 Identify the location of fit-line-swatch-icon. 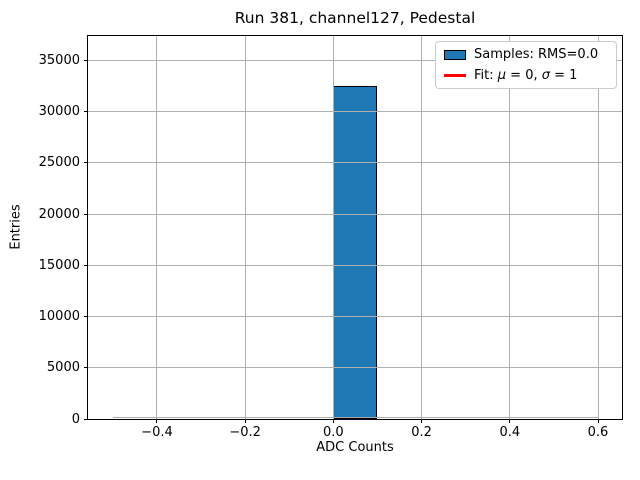
(455, 75).